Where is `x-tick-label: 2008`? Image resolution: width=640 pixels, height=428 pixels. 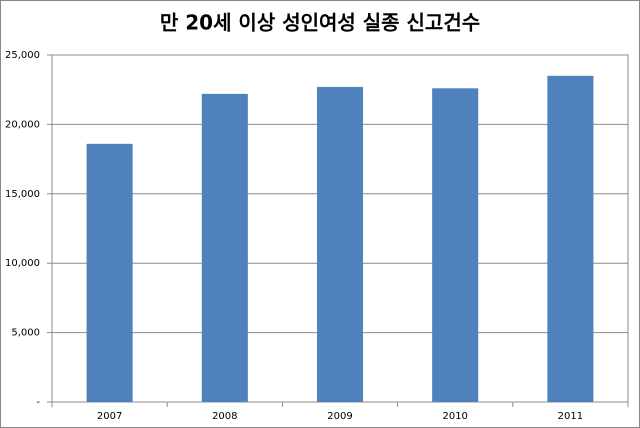 x-tick-label: 2008 is located at coordinates (224, 416).